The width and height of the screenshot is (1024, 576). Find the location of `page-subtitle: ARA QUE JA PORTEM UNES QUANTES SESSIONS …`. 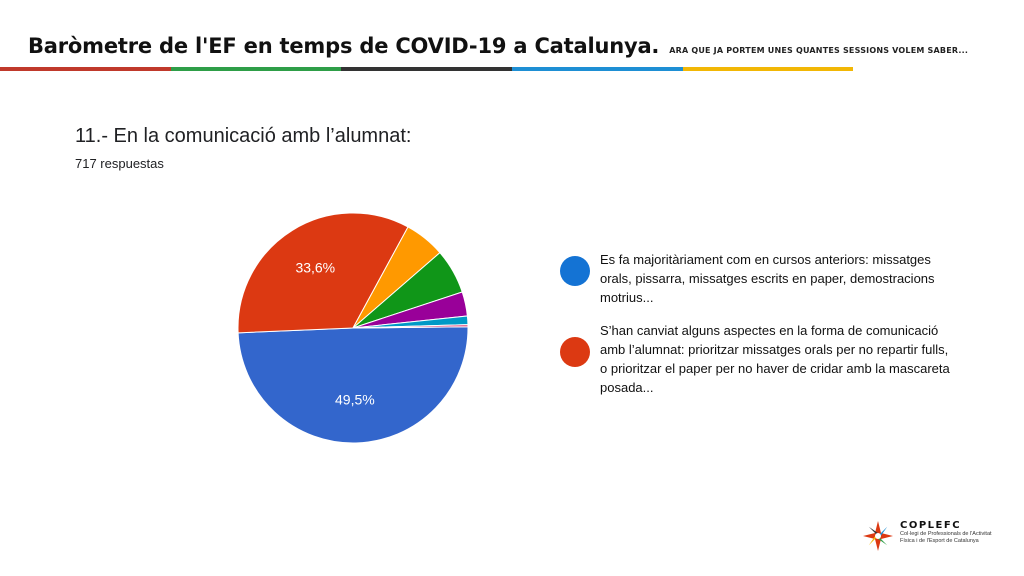

page-subtitle: ARA QUE JA PORTEM UNES QUANTES SESSIONS … is located at coordinates (819, 50).